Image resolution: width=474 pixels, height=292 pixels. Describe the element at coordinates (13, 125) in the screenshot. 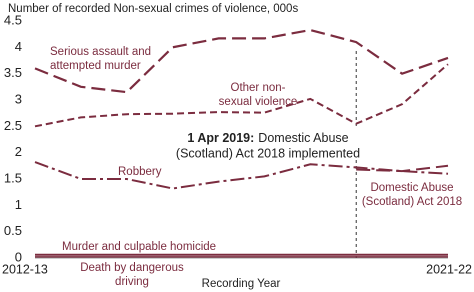

I see `y-tick-label: 2.5` at that location.